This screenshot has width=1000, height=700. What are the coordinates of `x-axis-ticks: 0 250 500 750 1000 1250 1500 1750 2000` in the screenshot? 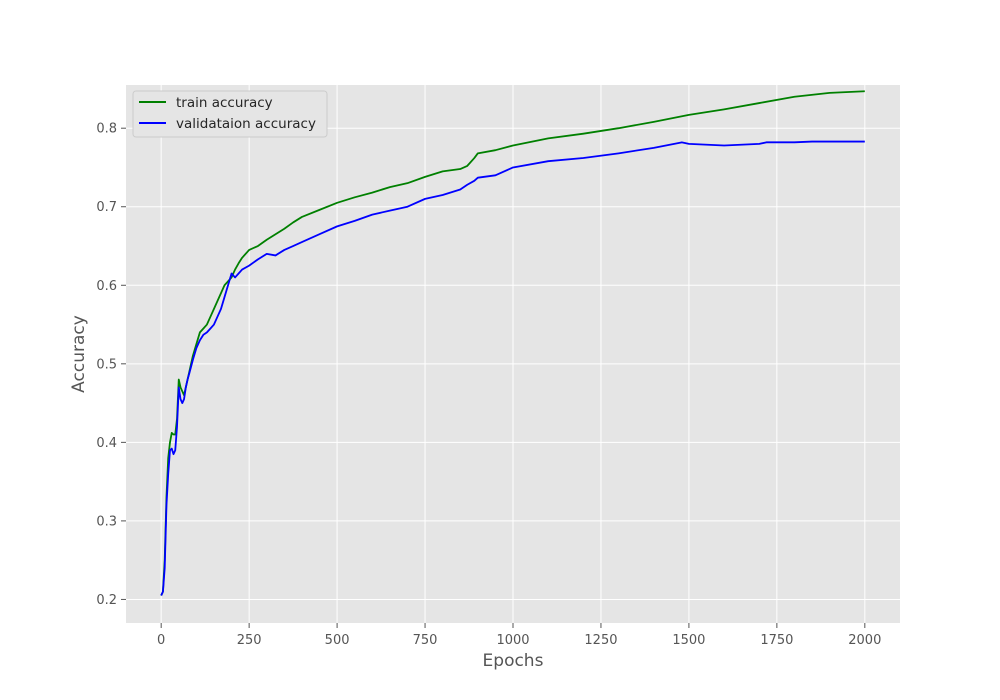 It's located at (519, 635).